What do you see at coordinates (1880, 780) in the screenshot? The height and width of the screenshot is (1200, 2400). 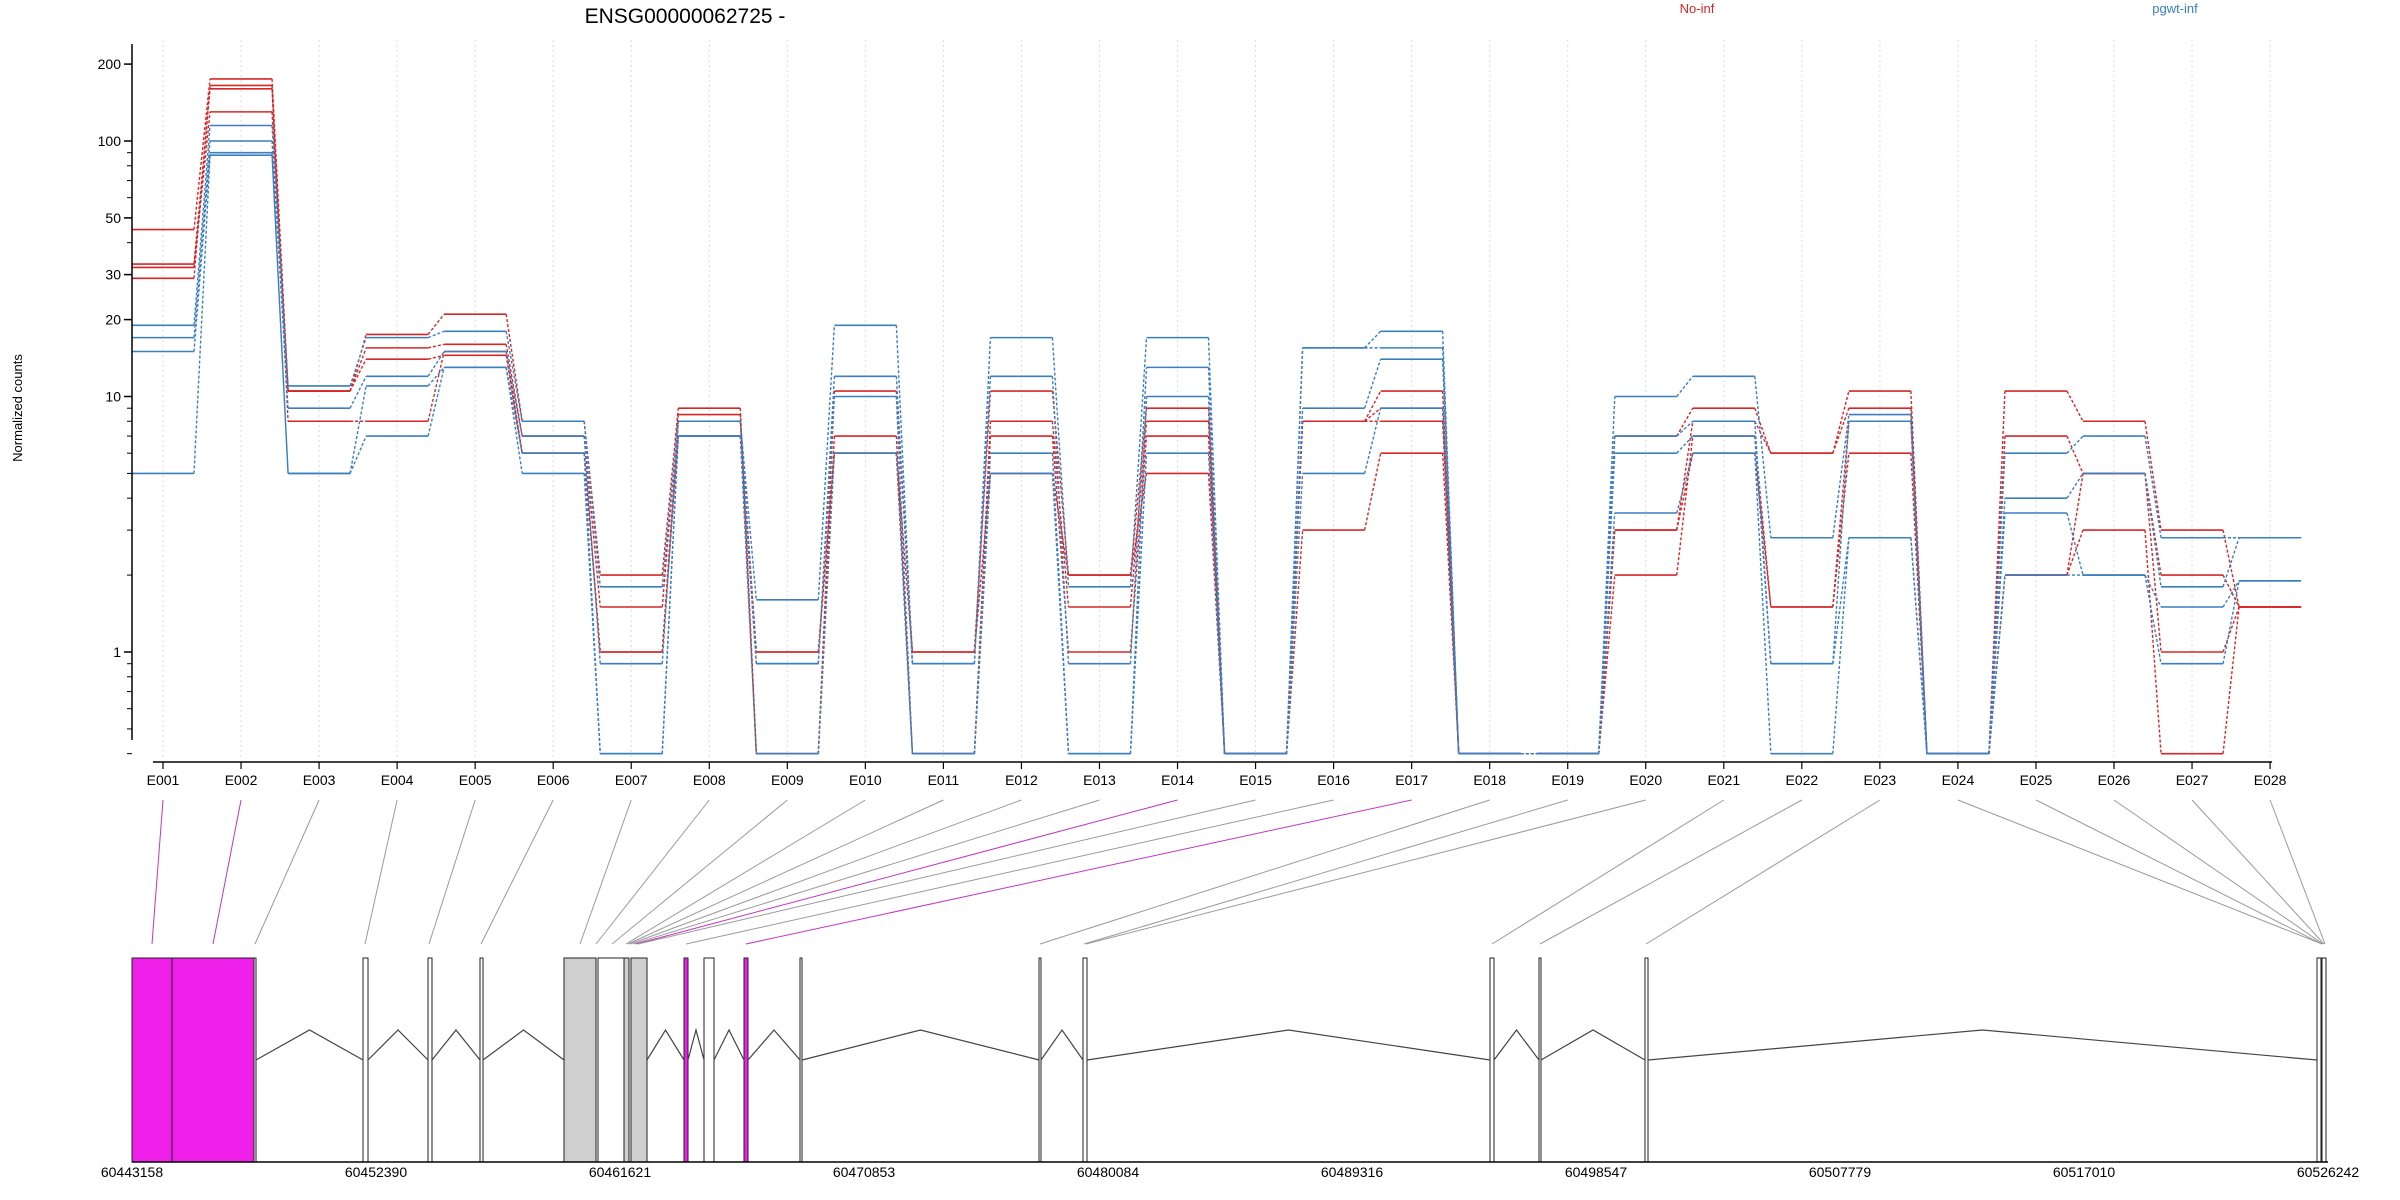 I see `x-tick-label: E023` at bounding box center [1880, 780].